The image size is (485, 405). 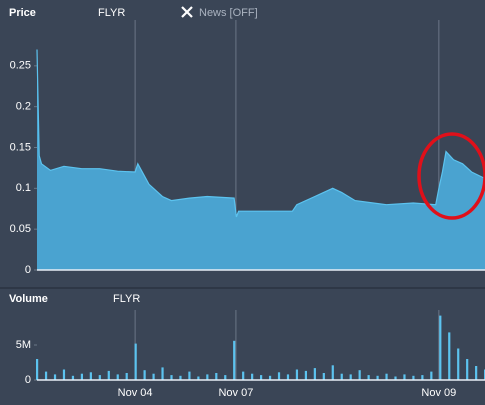 What do you see at coordinates (438, 393) in the screenshot?
I see `x-tick-label: Nov 09` at bounding box center [438, 393].